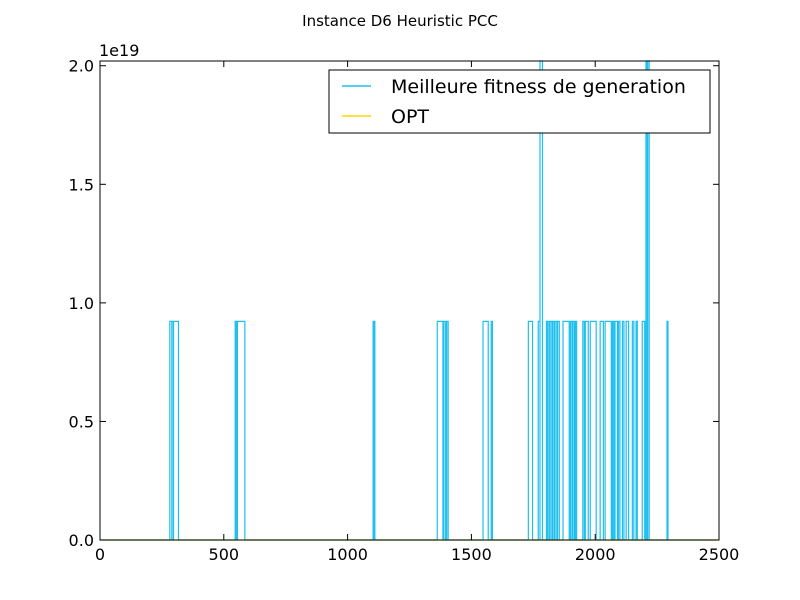 The image size is (800, 600). Describe the element at coordinates (595, 554) in the screenshot. I see `x-tick-label: 2000` at that location.